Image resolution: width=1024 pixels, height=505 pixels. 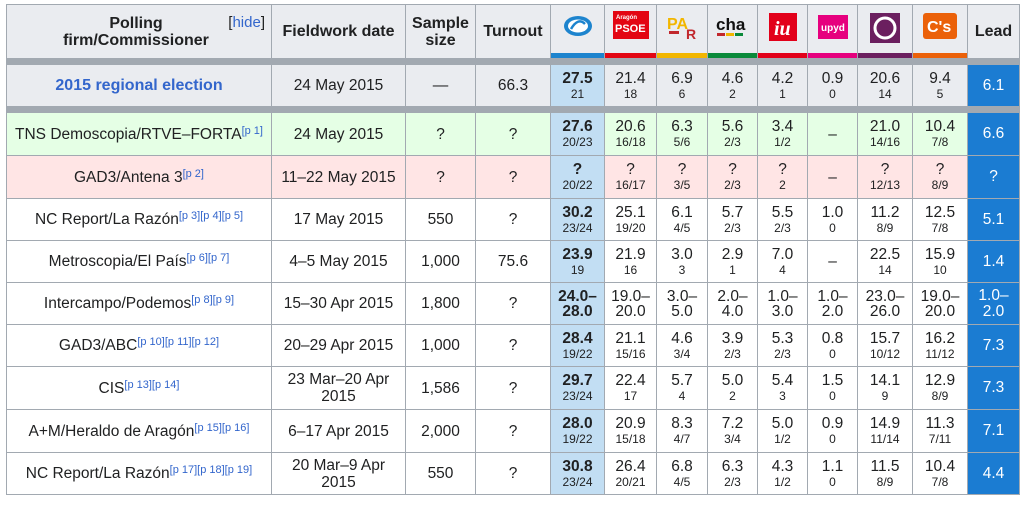 What do you see at coordinates (440, 388) in the screenshot?
I see `sample-size-cell: 1,586` at bounding box center [440, 388].